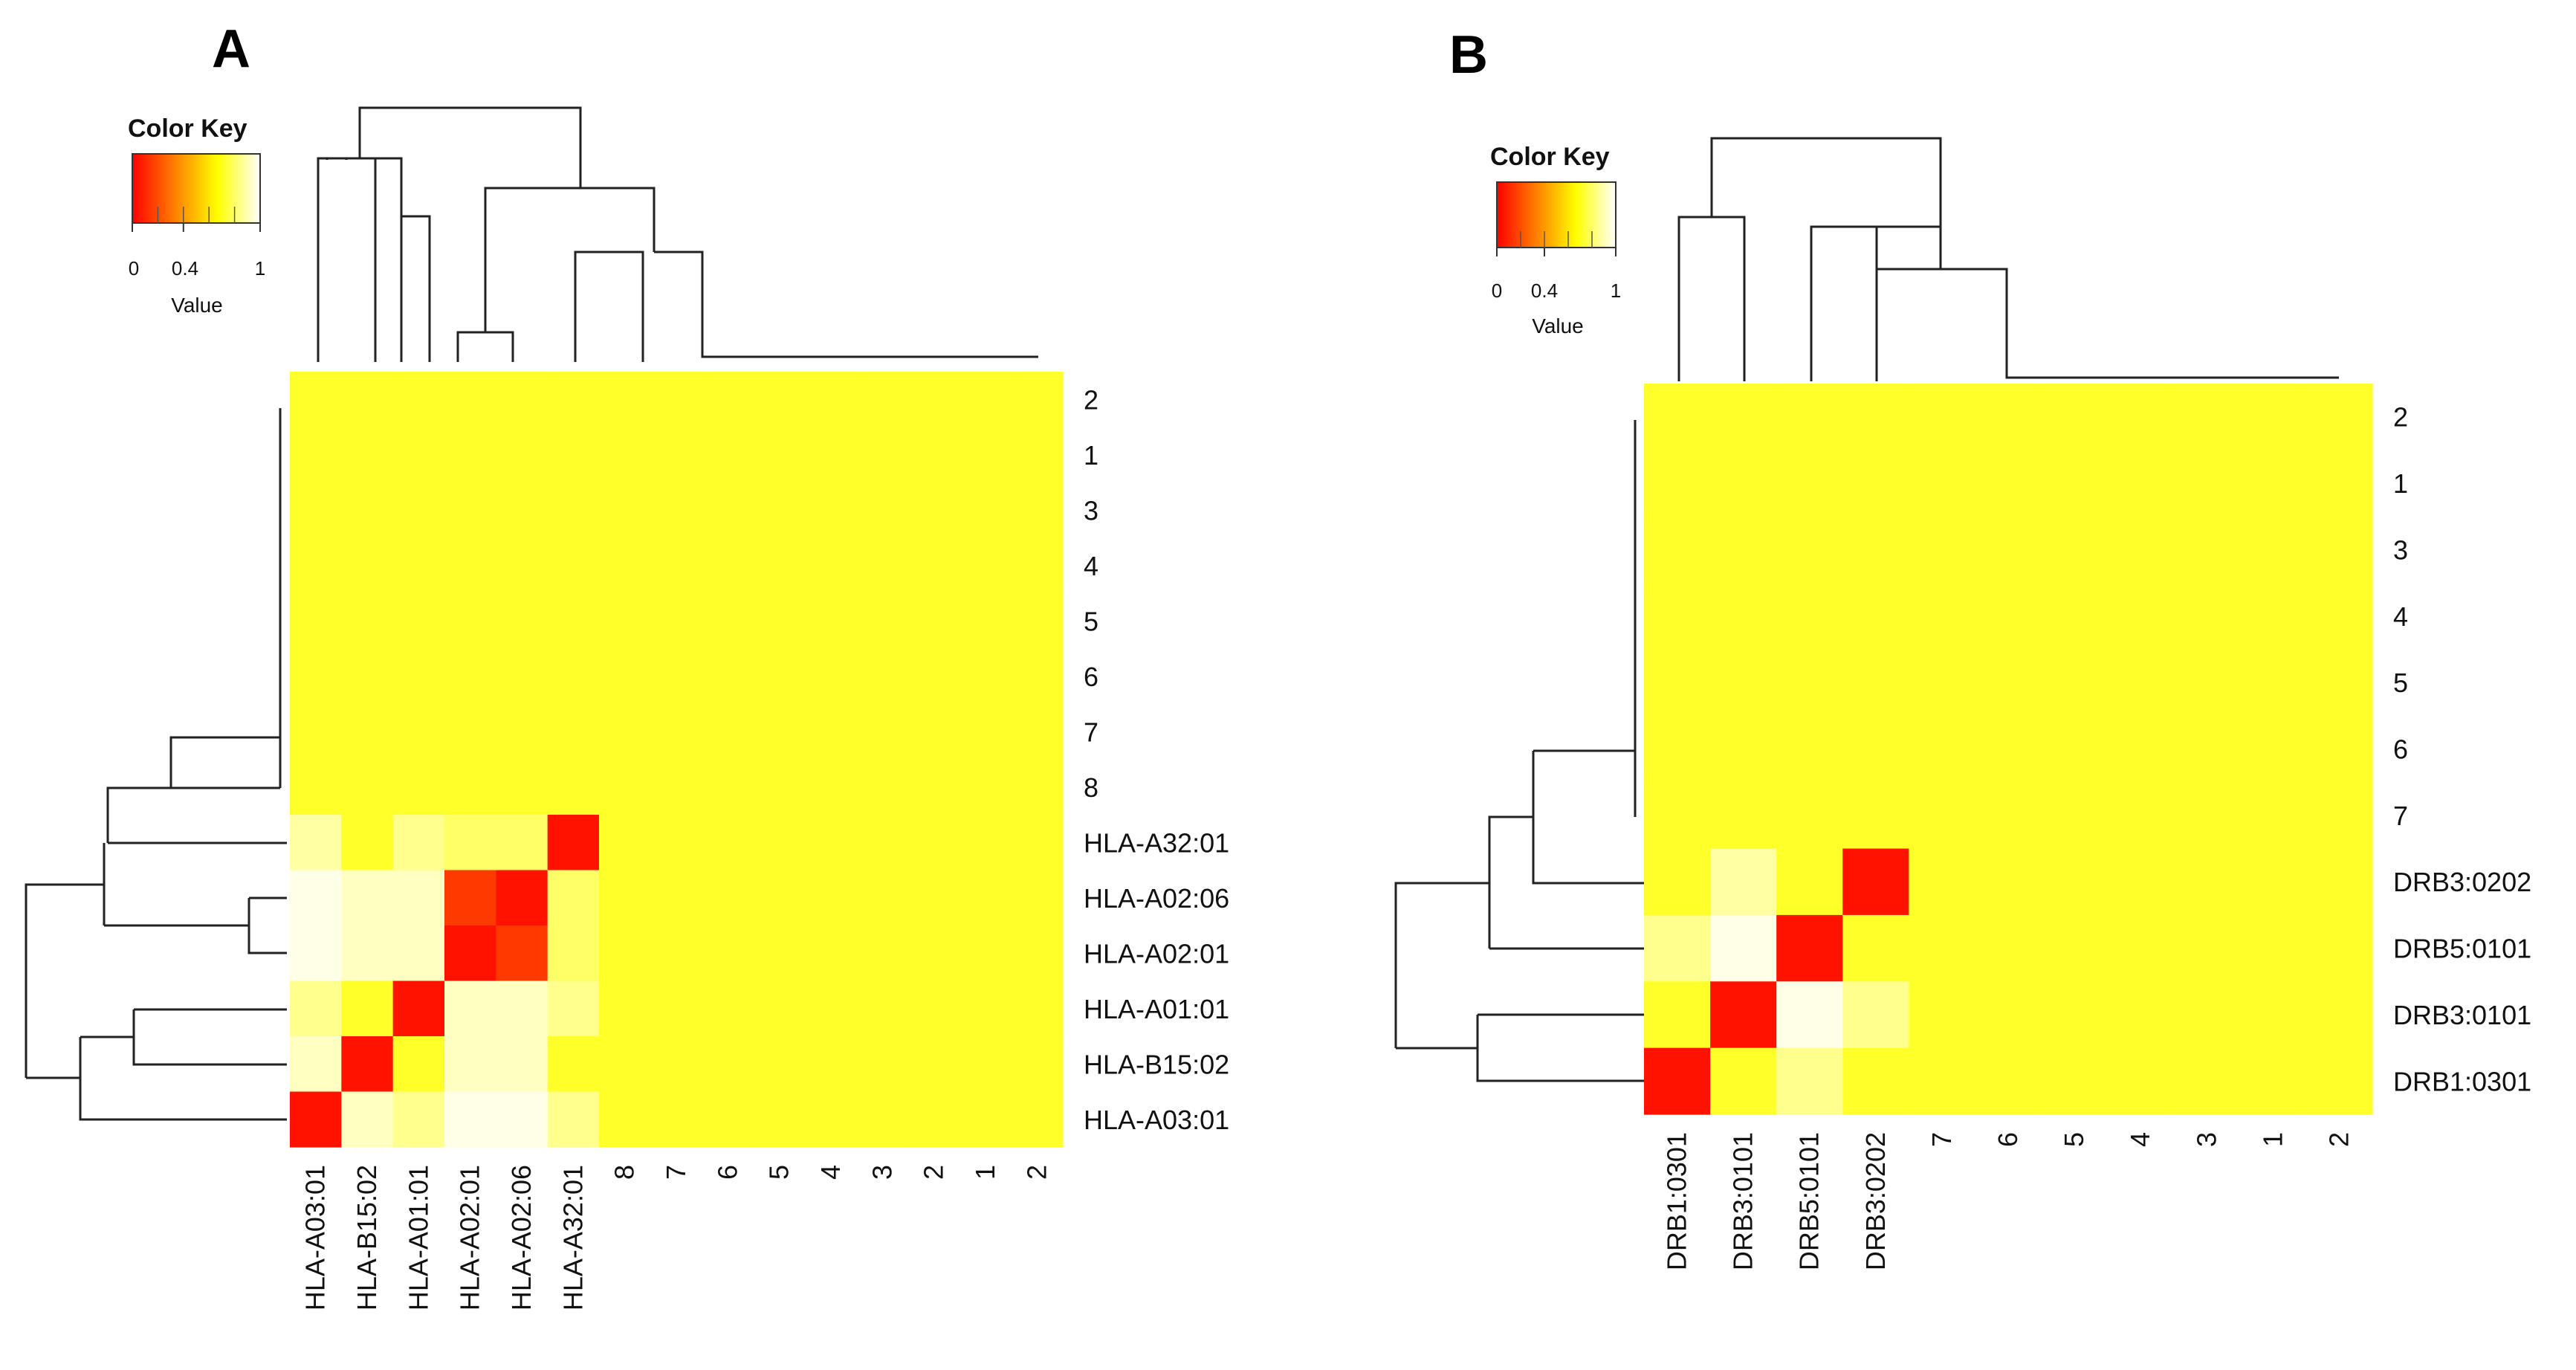 Image resolution: width=2576 pixels, height=1370 pixels. What do you see at coordinates (1497, 291) in the screenshot?
I see `color-key-b-tick-0: 0` at bounding box center [1497, 291].